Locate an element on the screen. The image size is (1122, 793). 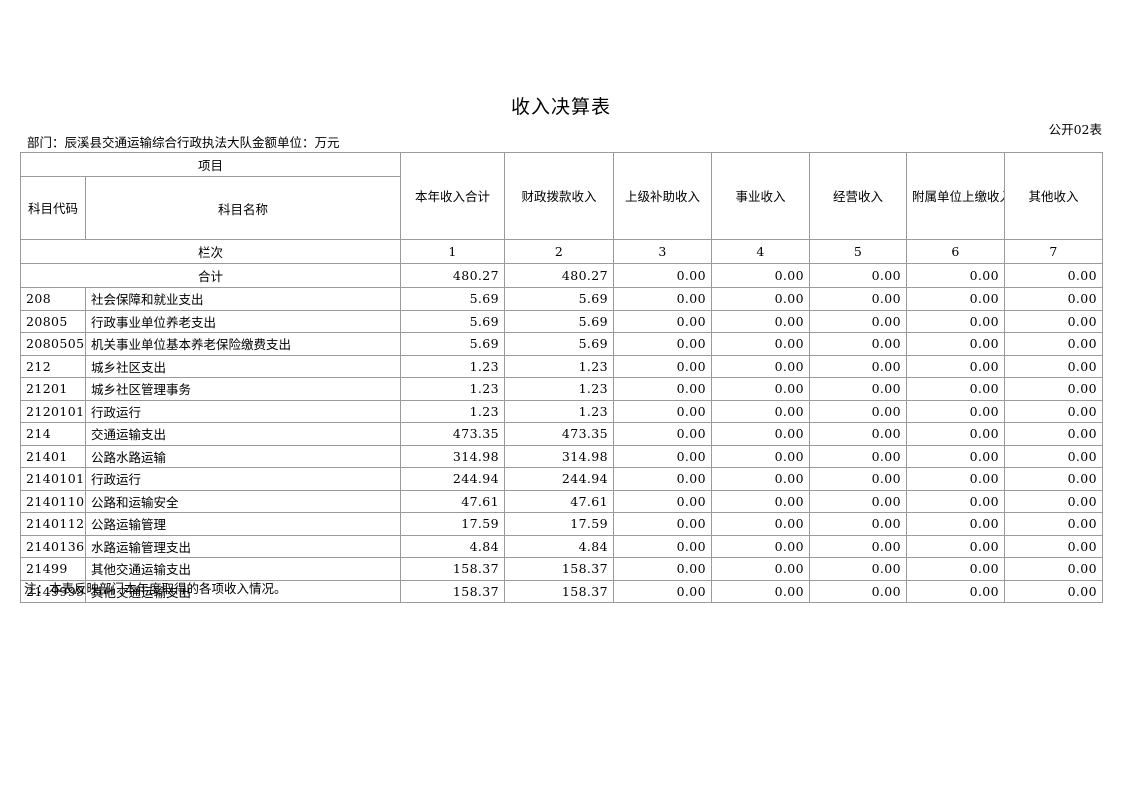
lanci-number-3: 3 is located at coordinates (663, 251).